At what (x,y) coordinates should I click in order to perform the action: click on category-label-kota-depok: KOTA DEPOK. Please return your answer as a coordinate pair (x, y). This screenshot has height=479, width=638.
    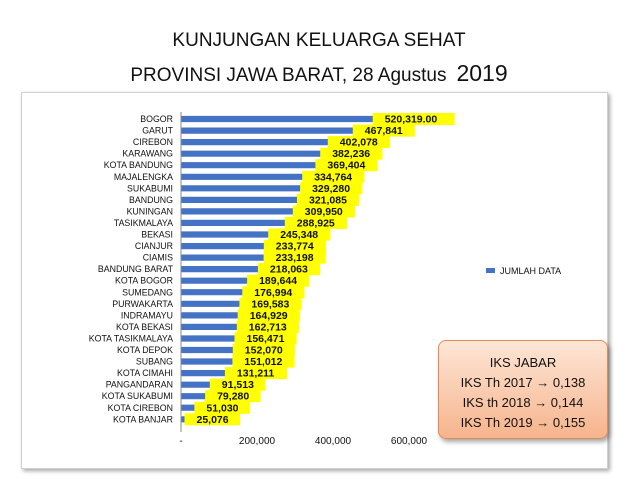
    Looking at the image, I should click on (145, 350).